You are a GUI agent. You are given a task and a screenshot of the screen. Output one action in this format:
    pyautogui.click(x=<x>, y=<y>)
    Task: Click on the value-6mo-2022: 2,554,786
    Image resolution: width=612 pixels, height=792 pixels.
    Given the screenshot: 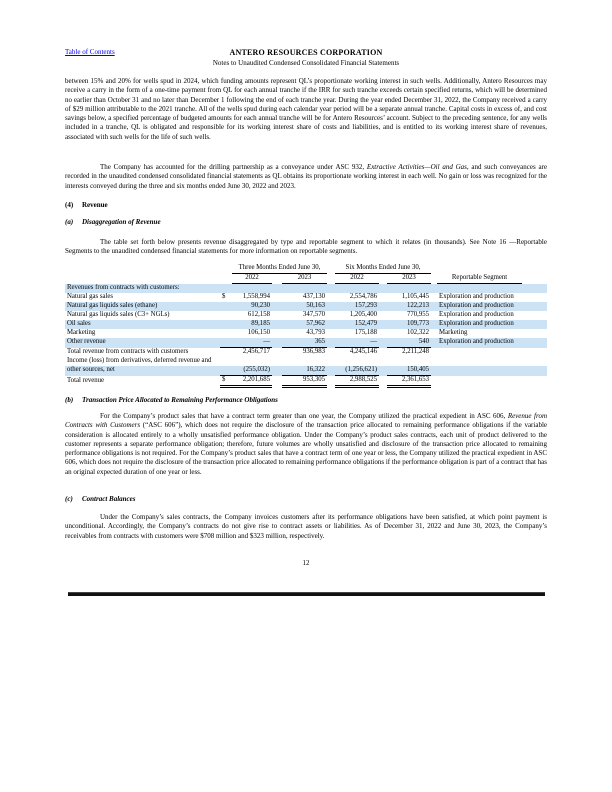 What is the action you would take?
    pyautogui.click(x=363, y=297)
    